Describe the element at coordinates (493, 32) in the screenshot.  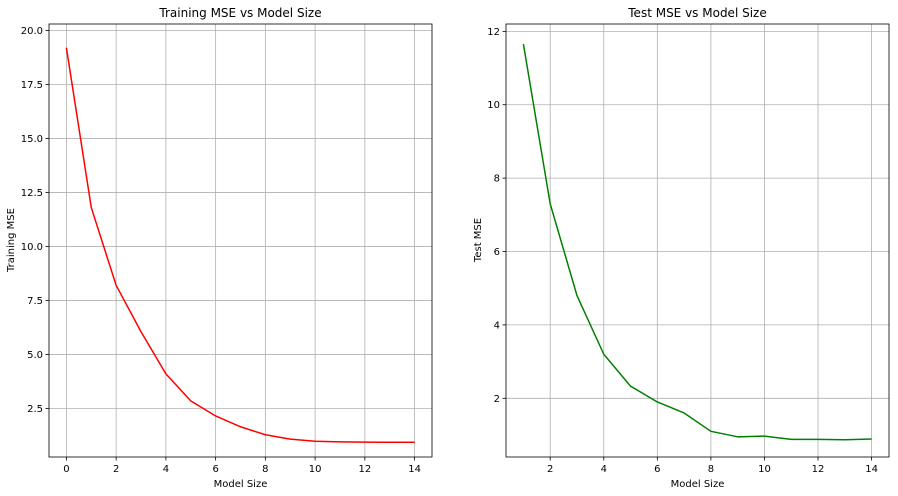
I see `y-tick-label: 12` at that location.